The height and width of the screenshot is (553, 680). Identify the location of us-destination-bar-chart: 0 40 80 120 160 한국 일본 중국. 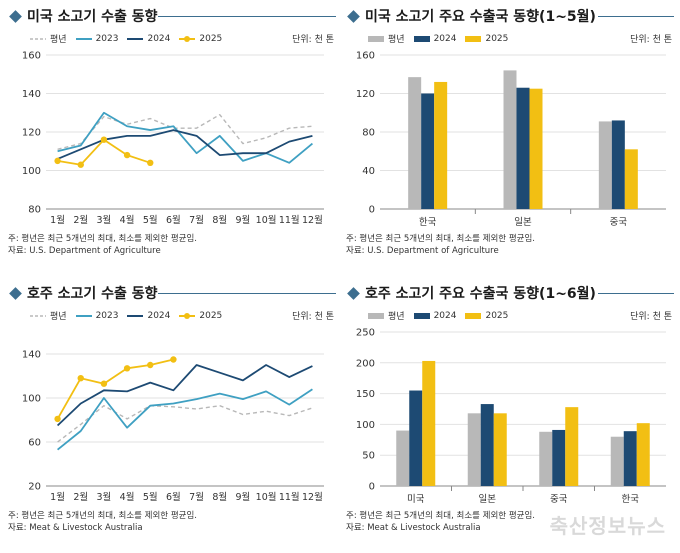
(511, 139).